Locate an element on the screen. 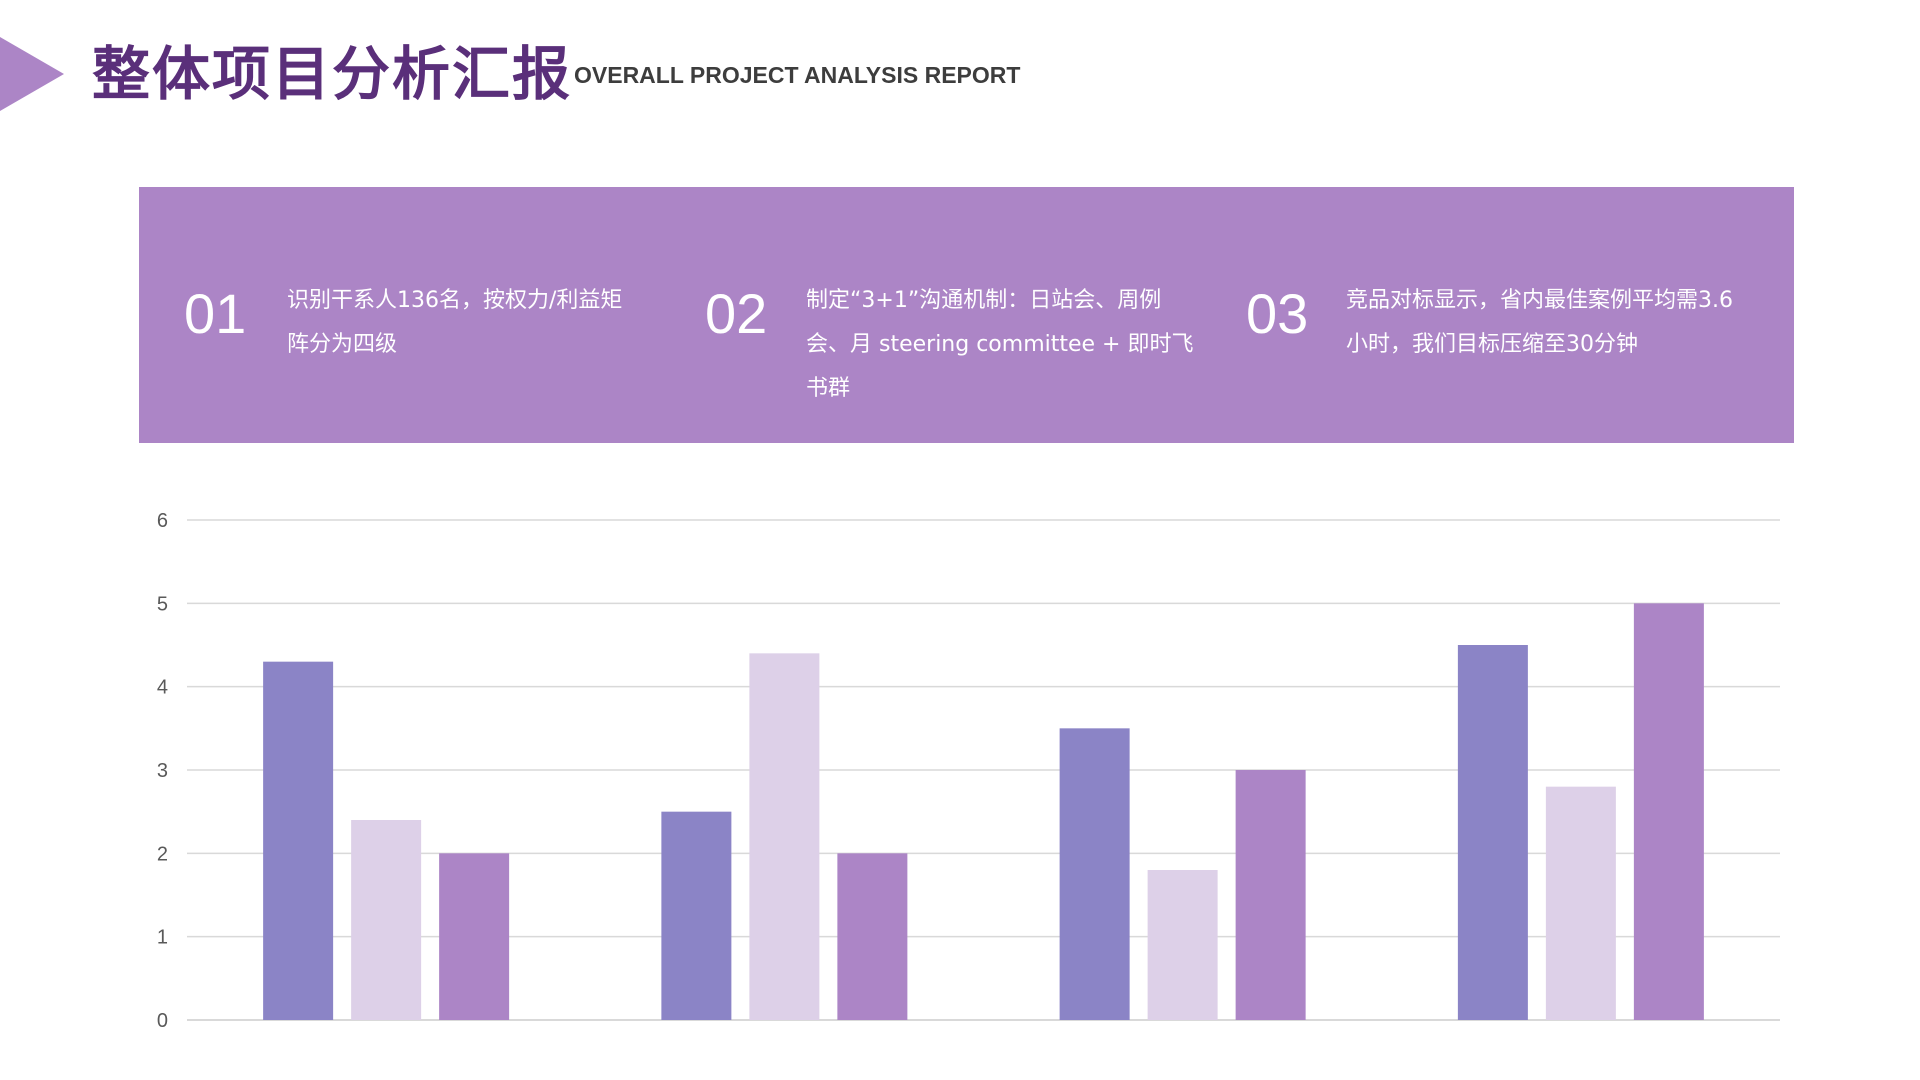 The image size is (1920, 1080). page-title: 整体项目分析汇报 is located at coordinates (332, 74).